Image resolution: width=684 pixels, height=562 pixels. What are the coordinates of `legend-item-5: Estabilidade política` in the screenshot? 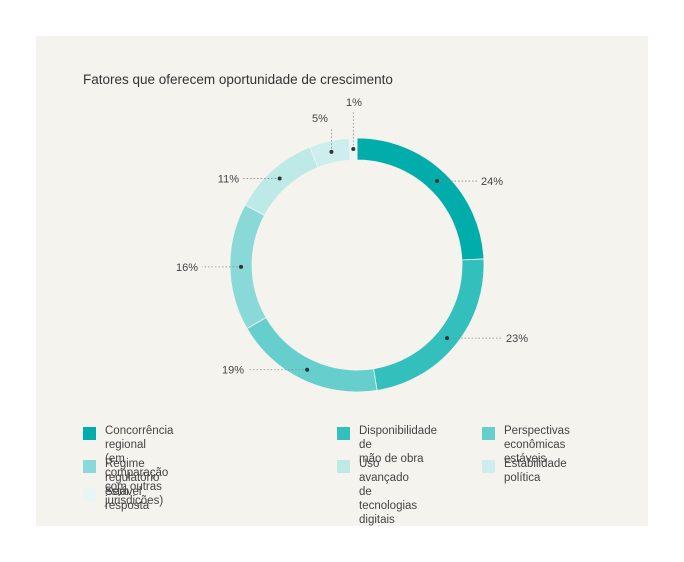 It's located at (524, 471).